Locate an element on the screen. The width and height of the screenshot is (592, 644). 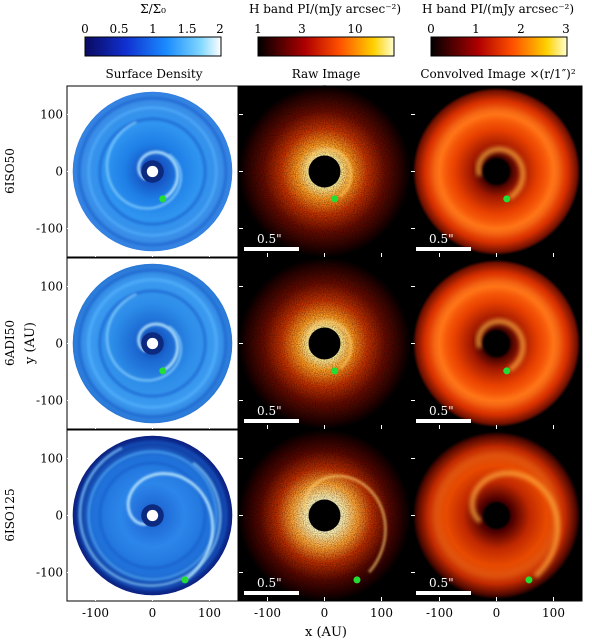
colorbar-convolved-tick: 1 is located at coordinates (476, 29).